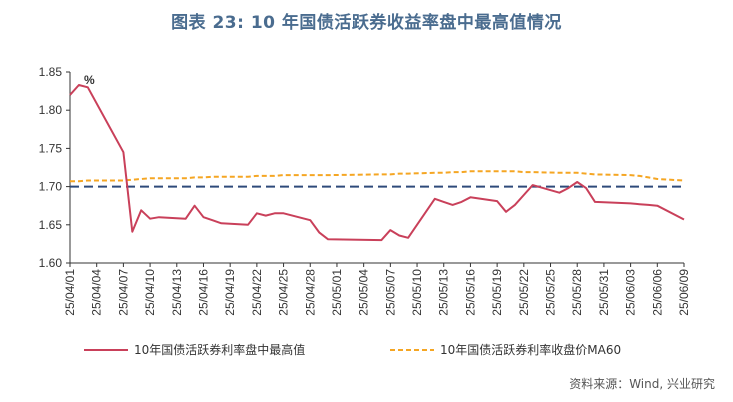 The width and height of the screenshot is (733, 402). I want to click on x-tick-label: 25/05/25, so click(551, 292).